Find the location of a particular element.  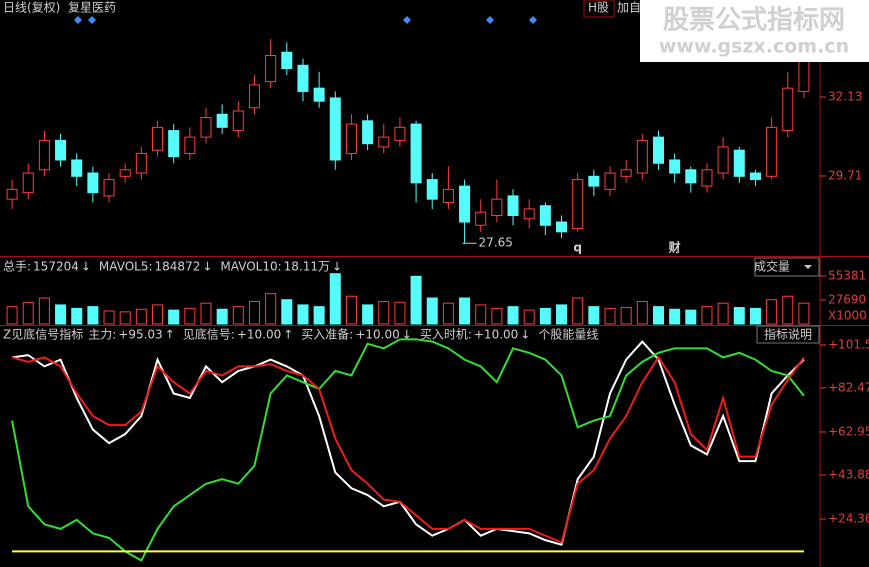

readout-label: +95.03 is located at coordinates (140, 335).